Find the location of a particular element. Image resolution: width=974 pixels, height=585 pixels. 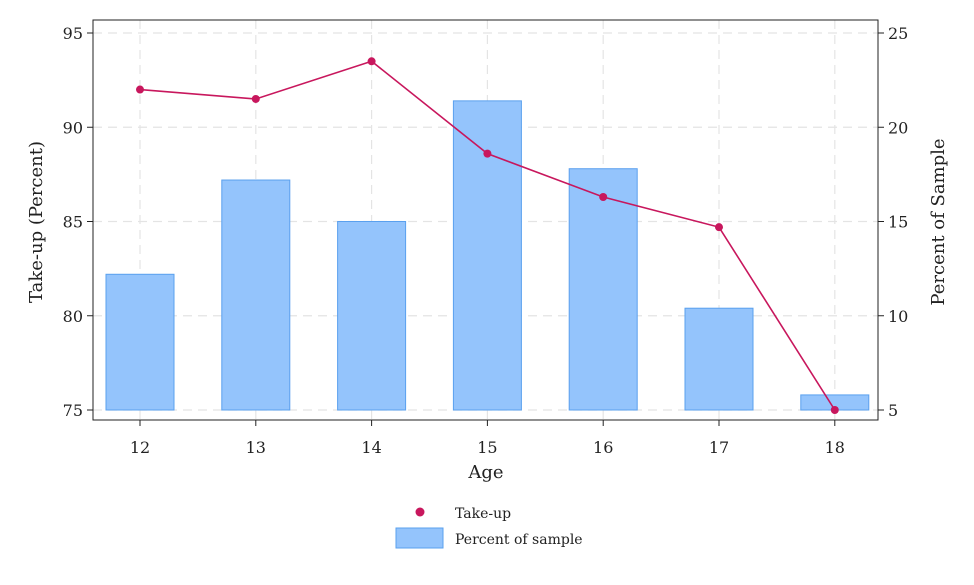

y-left-tick-label: 95 is located at coordinates (73, 33).